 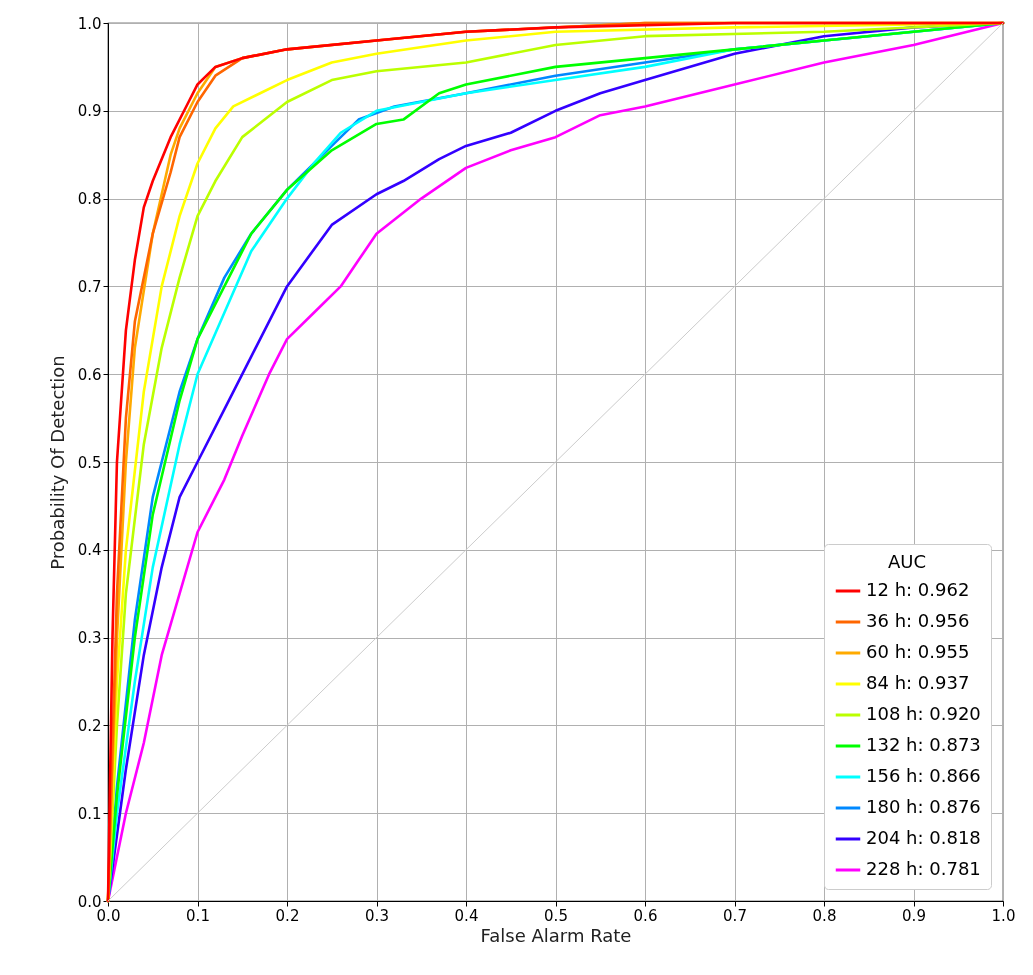 I want to click on legend-label: 108 h: 0.920, so click(x=923, y=713).